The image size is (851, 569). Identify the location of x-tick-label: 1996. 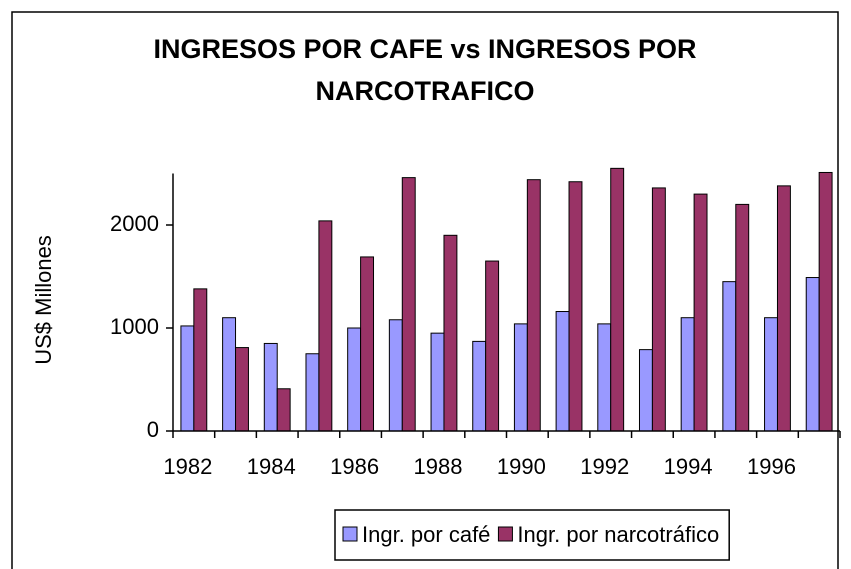
(771, 466).